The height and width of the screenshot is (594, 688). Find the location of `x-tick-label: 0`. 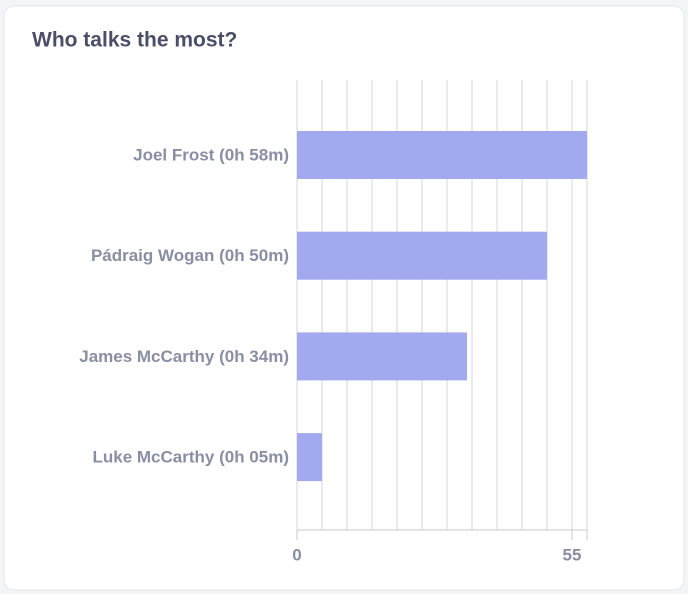

x-tick-label: 0 is located at coordinates (296, 554).